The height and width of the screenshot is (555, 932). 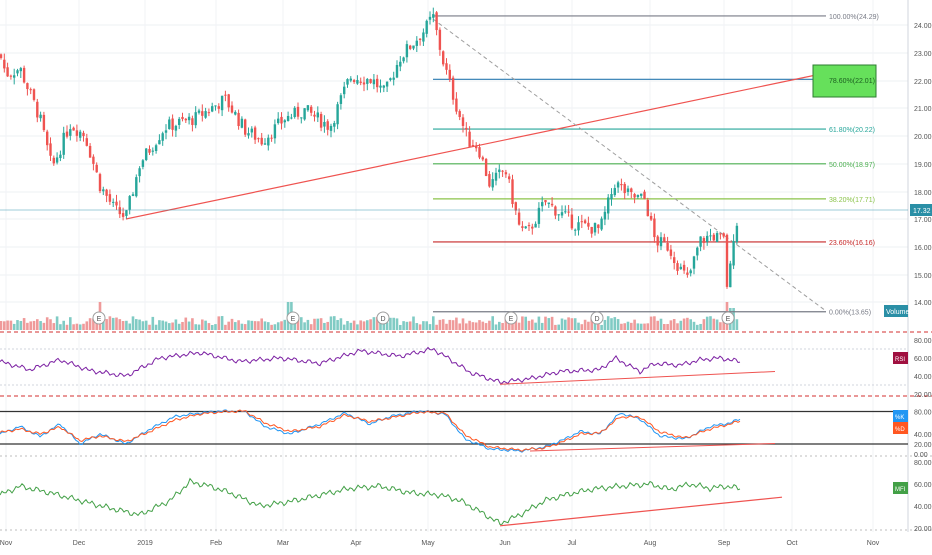 What do you see at coordinates (440, 543) in the screenshot?
I see `time-axis: Nov Dec 2019 Feb Mar Apr May Jun Jul Aug Sep Oct Nov` at bounding box center [440, 543].